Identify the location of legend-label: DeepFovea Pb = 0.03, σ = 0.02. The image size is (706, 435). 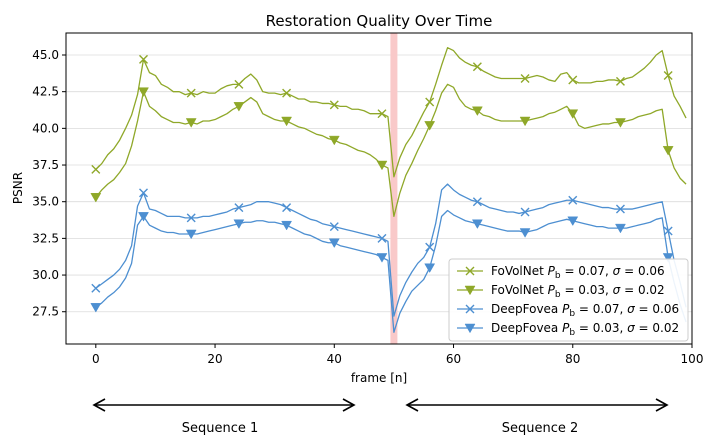
(585, 329).